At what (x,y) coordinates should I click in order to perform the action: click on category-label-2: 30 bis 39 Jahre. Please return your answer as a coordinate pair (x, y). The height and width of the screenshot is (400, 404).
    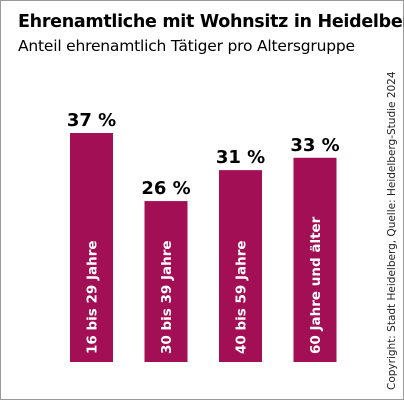
    Looking at the image, I should click on (167, 297).